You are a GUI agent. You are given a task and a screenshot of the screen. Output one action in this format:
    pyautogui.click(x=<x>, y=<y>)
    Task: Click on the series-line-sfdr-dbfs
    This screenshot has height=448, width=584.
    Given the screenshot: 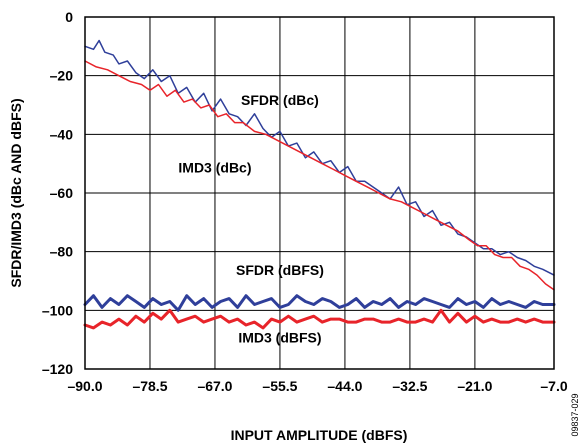 What is the action you would take?
    pyautogui.click(x=319, y=303)
    